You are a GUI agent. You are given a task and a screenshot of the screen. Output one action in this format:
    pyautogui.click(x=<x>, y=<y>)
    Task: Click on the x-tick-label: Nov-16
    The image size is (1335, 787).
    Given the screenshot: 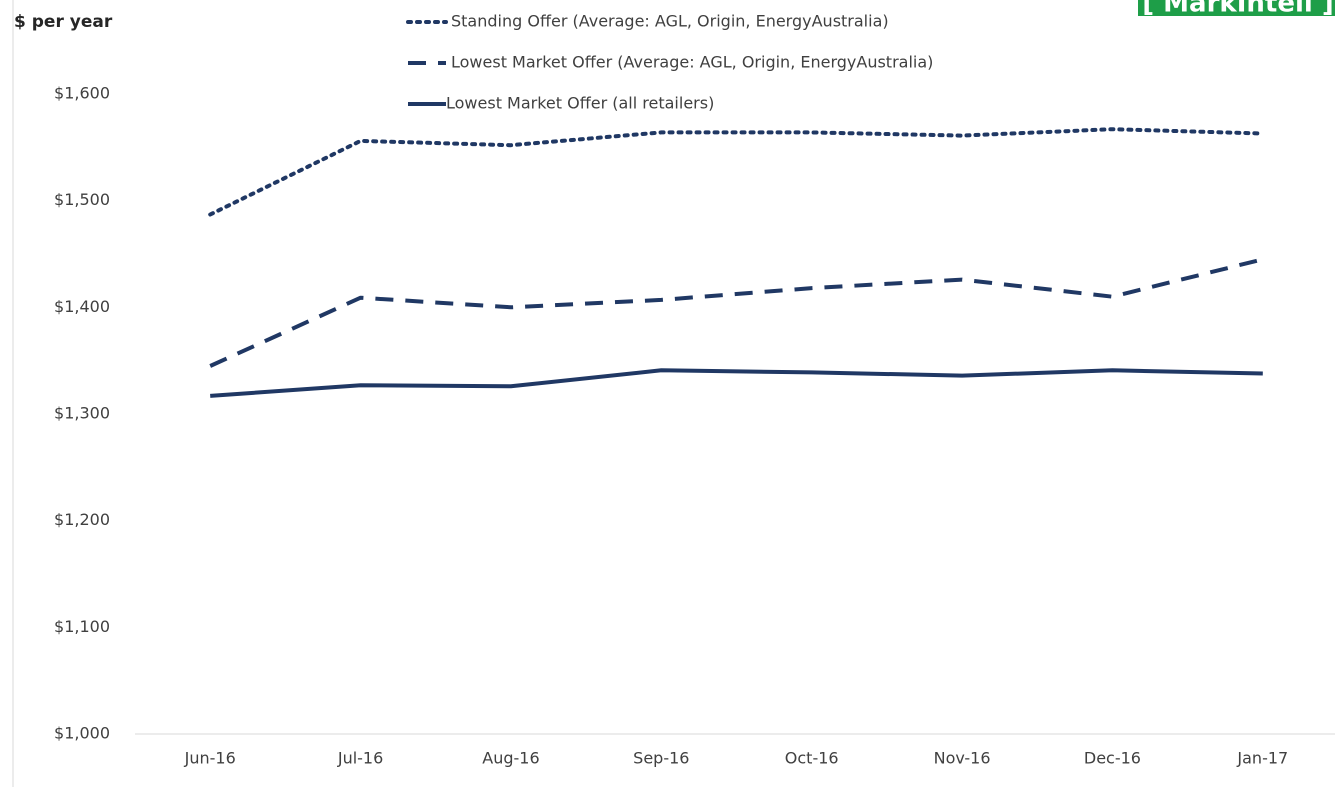 What is the action you would take?
    pyautogui.click(x=962, y=758)
    